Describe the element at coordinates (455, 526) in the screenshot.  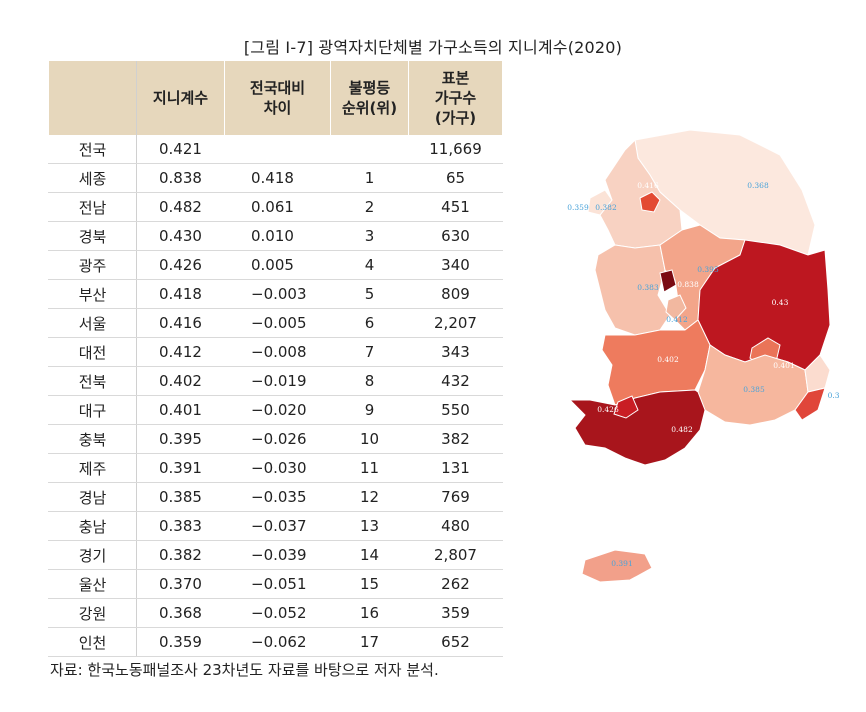
I see `cell-samples: 480` at that location.